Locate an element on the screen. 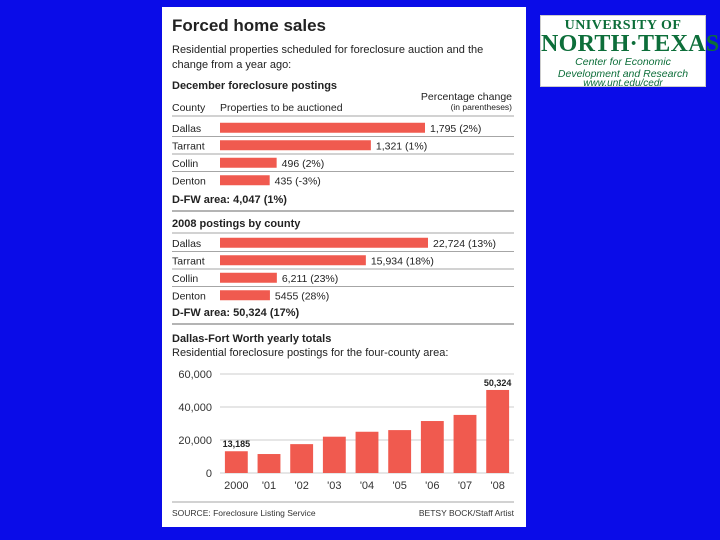 Image resolution: width=720 pixels, height=540 pixels. postings2008-label-1: Tarrant is located at coordinates (188, 261).